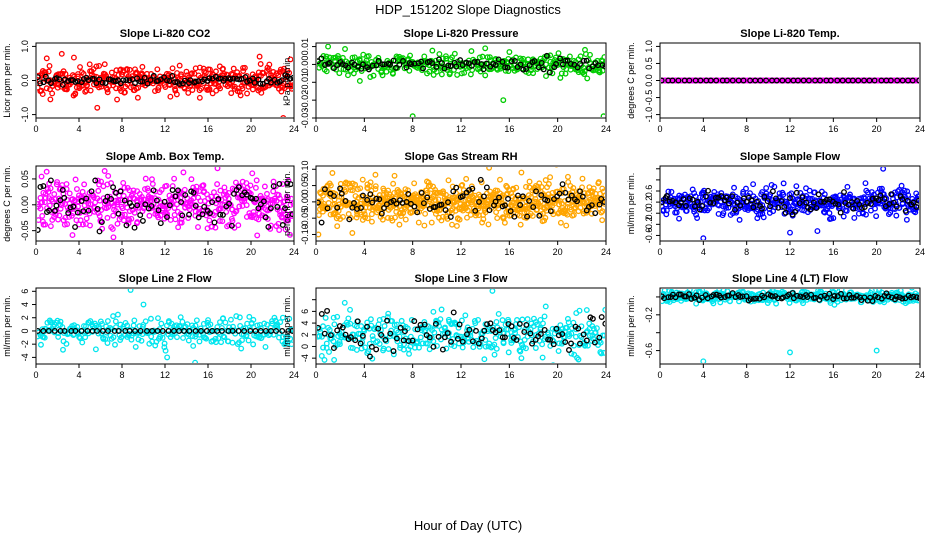 This screenshot has width=936, height=540. I want to click on y-tick-label: 4, so click(305, 323).